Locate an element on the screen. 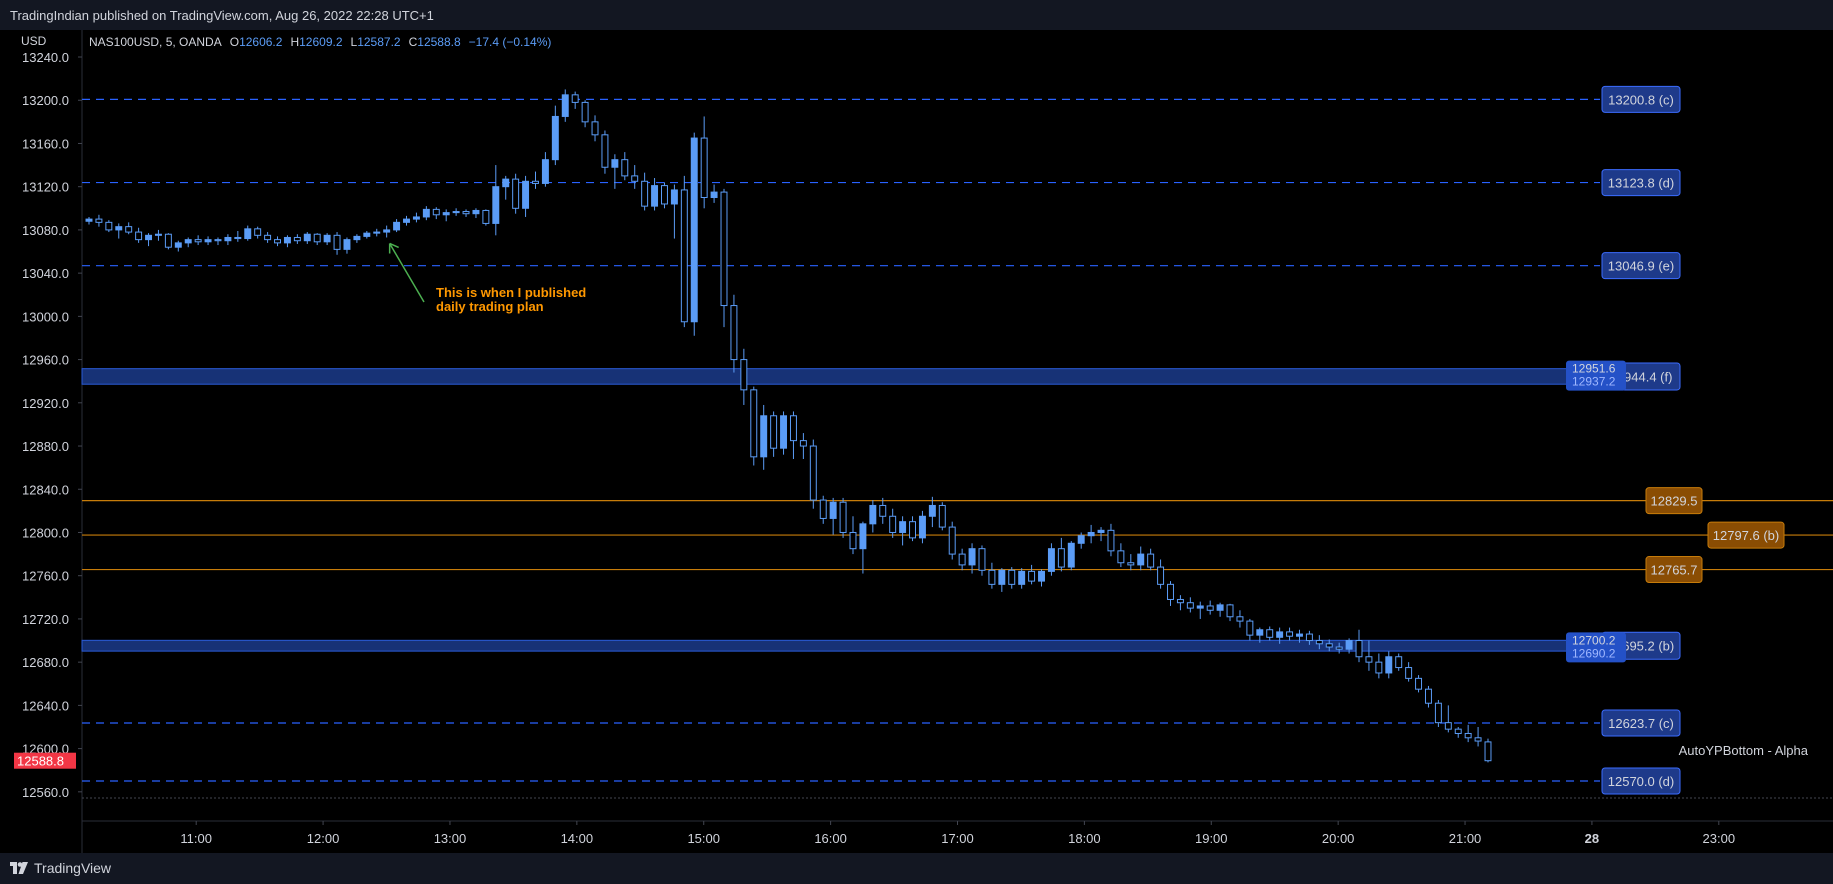 This screenshot has width=1833, height=884. legend-change: −17.4 (−0.14%) is located at coordinates (510, 42).